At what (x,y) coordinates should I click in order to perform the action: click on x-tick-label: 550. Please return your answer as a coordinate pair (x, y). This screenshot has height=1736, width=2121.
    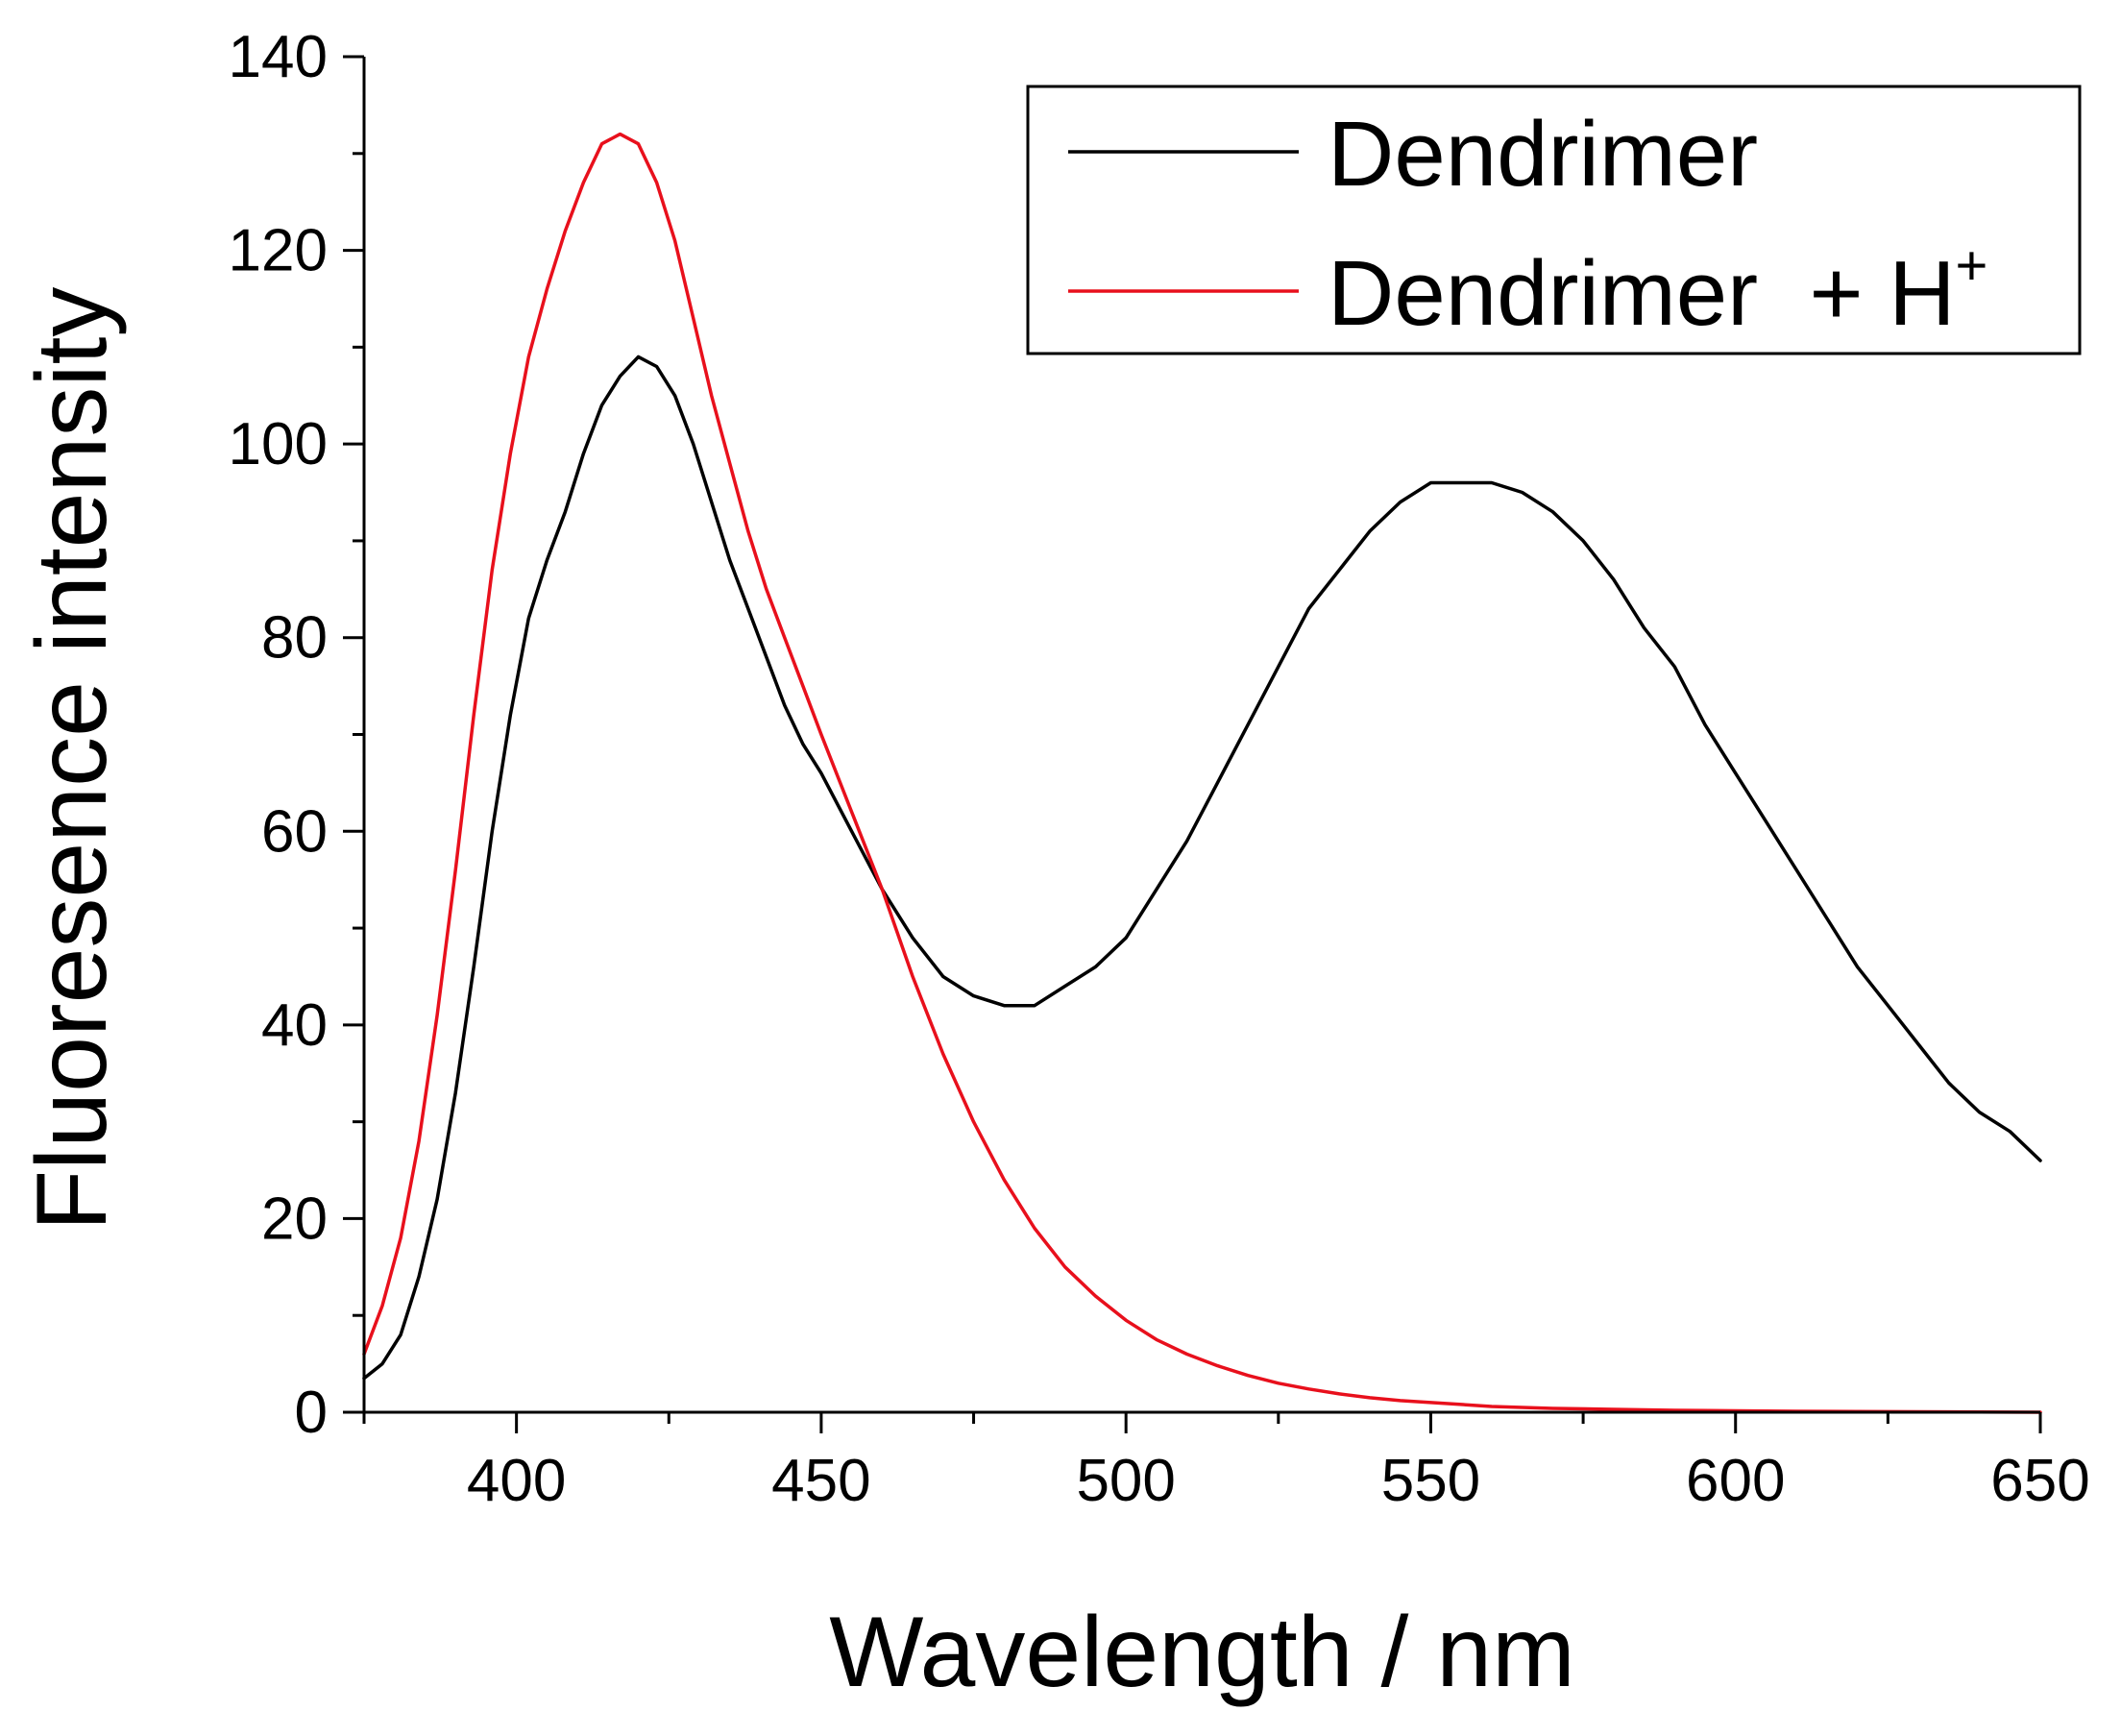
    Looking at the image, I should click on (1430, 1481).